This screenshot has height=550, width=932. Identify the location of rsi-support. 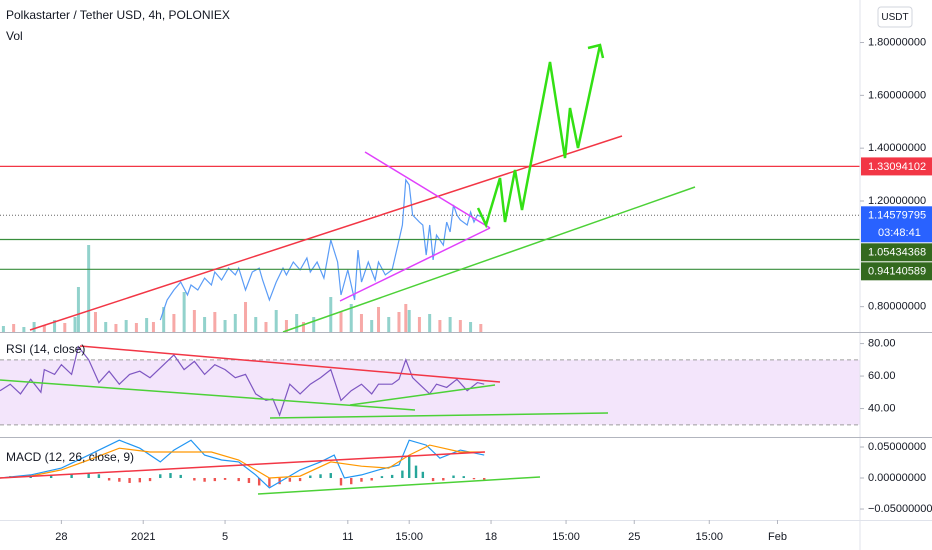
(208, 395).